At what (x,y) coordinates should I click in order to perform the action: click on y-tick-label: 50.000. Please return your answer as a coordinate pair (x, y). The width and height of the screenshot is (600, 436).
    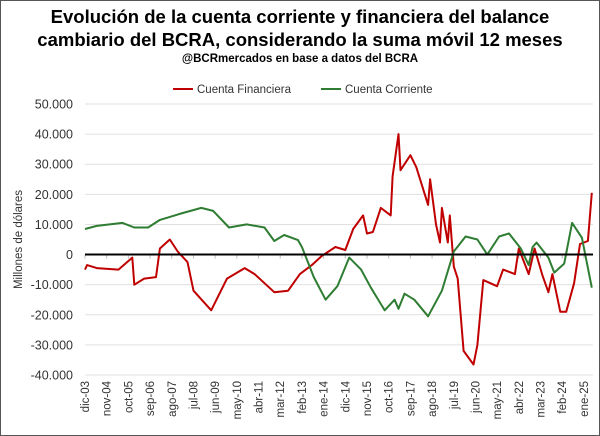
    Looking at the image, I should click on (54, 105).